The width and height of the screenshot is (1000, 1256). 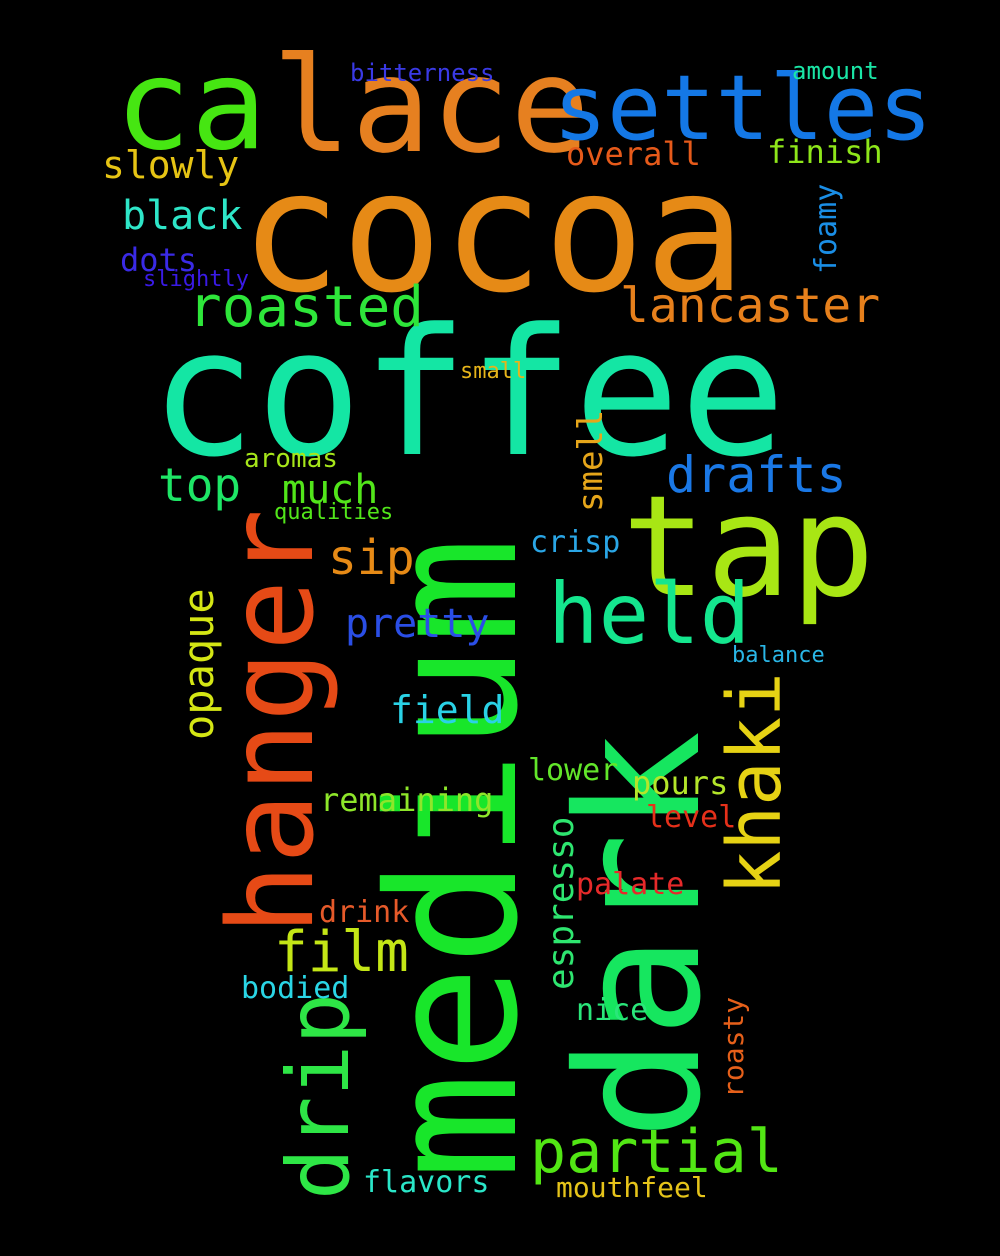 What do you see at coordinates (191, 104) in the screenshot?
I see `word-ca: ca` at bounding box center [191, 104].